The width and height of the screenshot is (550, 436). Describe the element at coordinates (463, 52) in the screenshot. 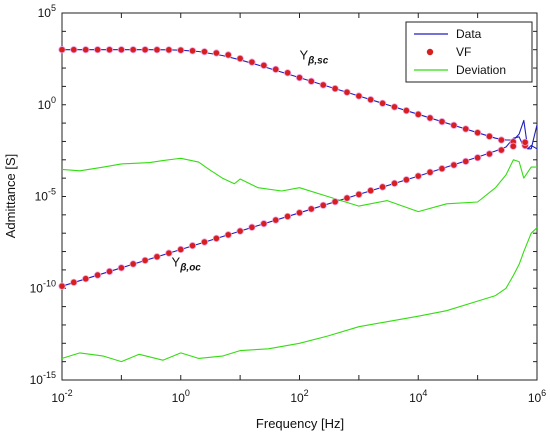

I see `legend-label: VF` at that location.